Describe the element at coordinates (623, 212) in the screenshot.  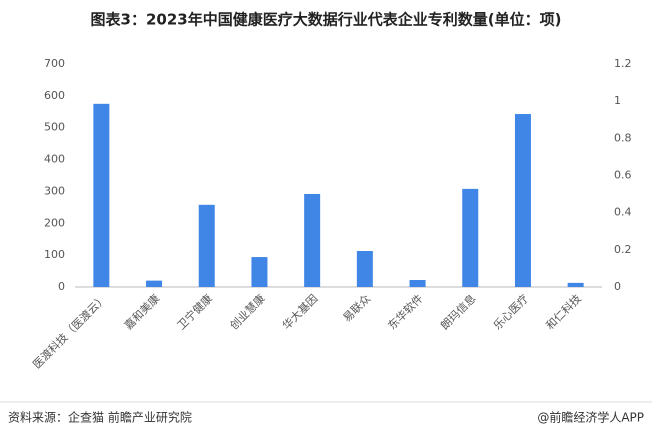
I see `y2-tick-label: 0.4` at that location.